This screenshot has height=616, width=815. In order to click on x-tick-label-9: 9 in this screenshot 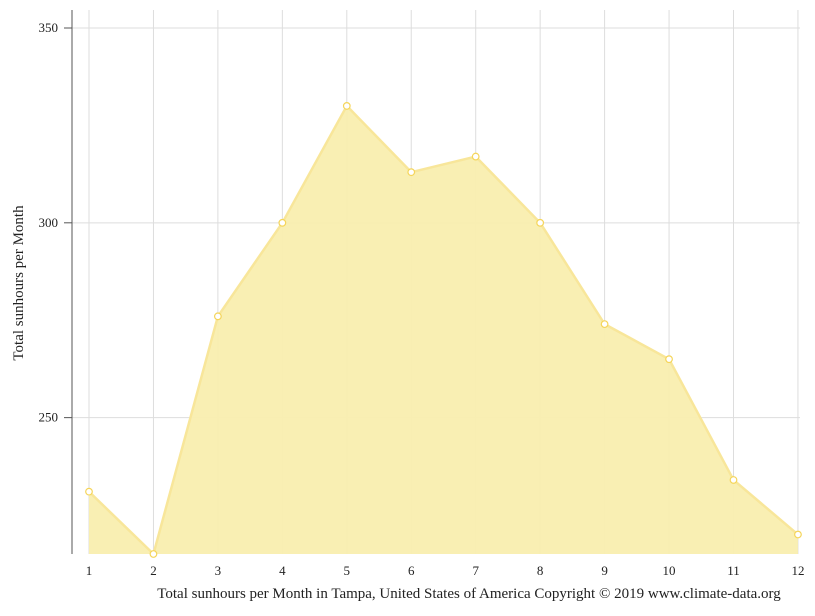, I will do `click(604, 570)`.